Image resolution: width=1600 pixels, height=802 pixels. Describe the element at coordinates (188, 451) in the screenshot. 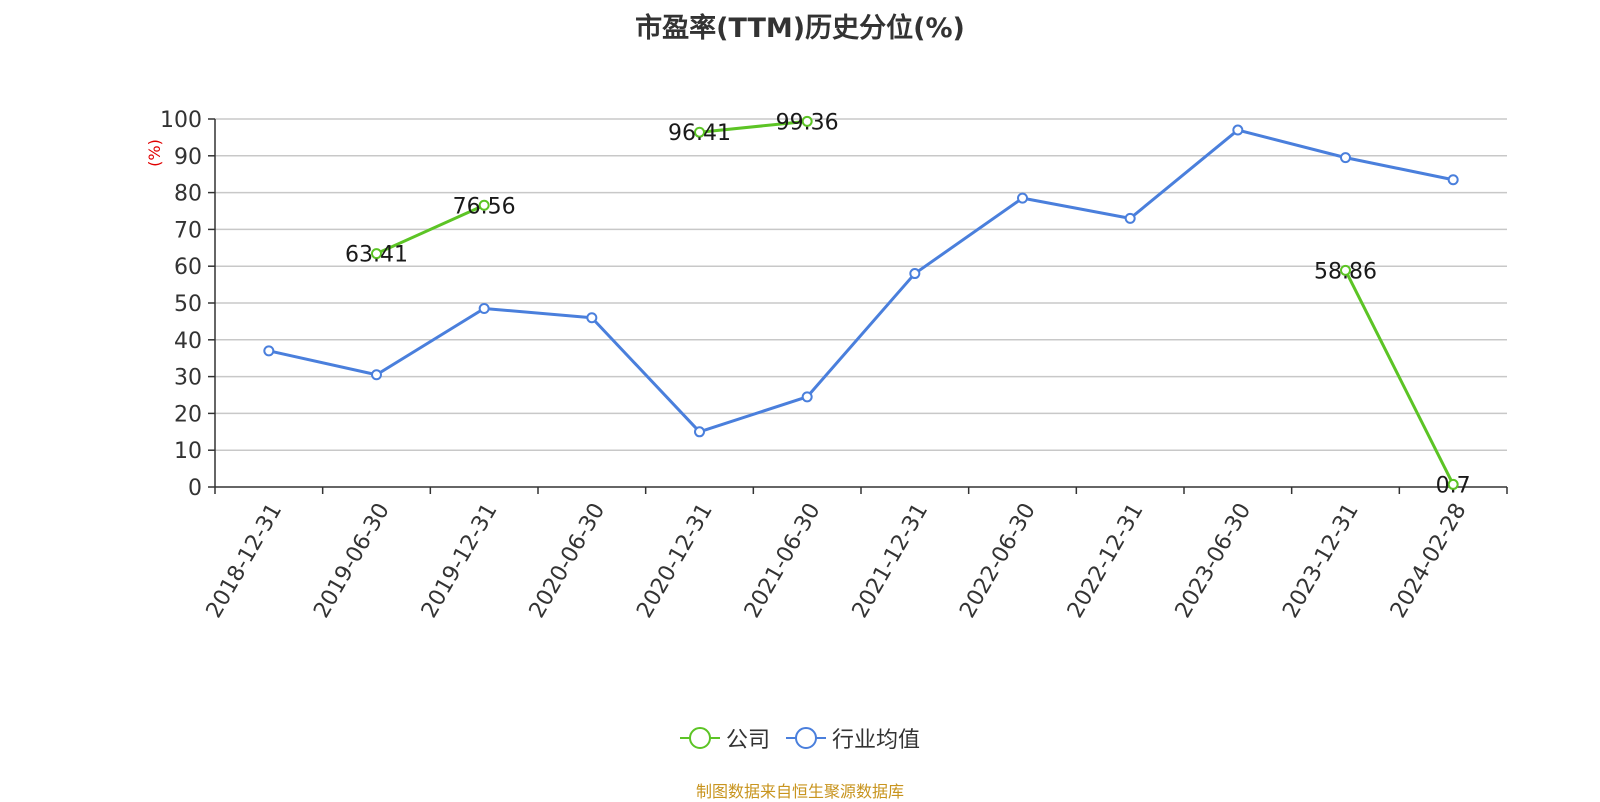

I see `y-tick-label-10: 10` at that location.